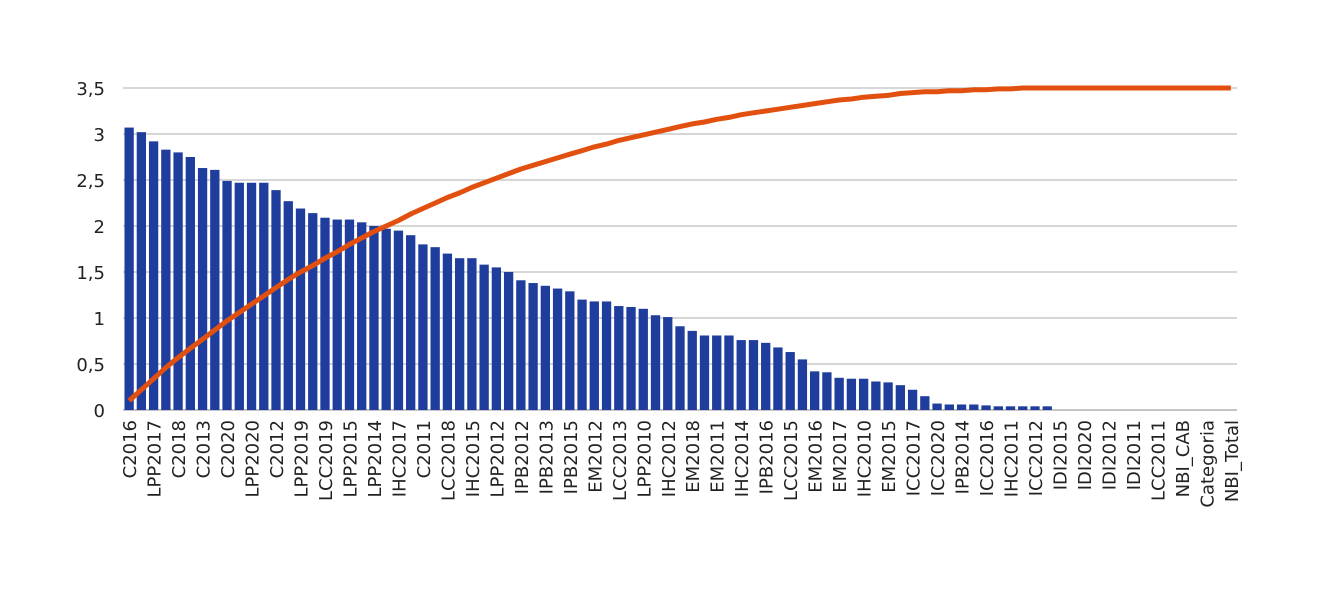 This screenshot has height=595, width=1331. What do you see at coordinates (448, 460) in the screenshot?
I see `x-tick-label: LCC2018` at bounding box center [448, 460].